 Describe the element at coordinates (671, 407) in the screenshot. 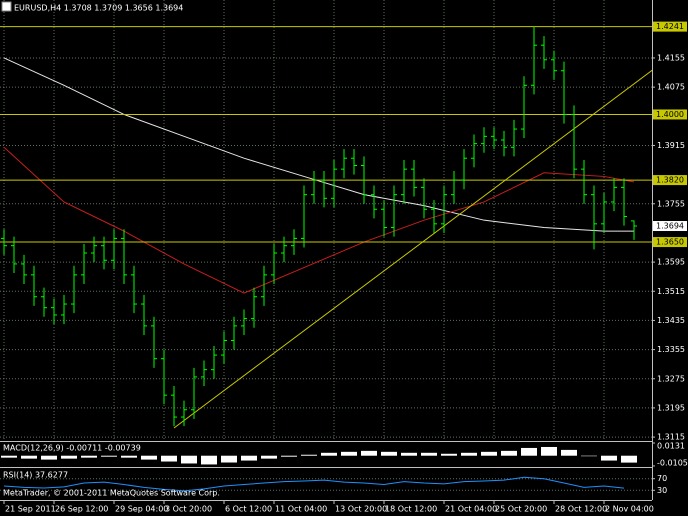

I see `y-tick-label: 1.3195` at that location.